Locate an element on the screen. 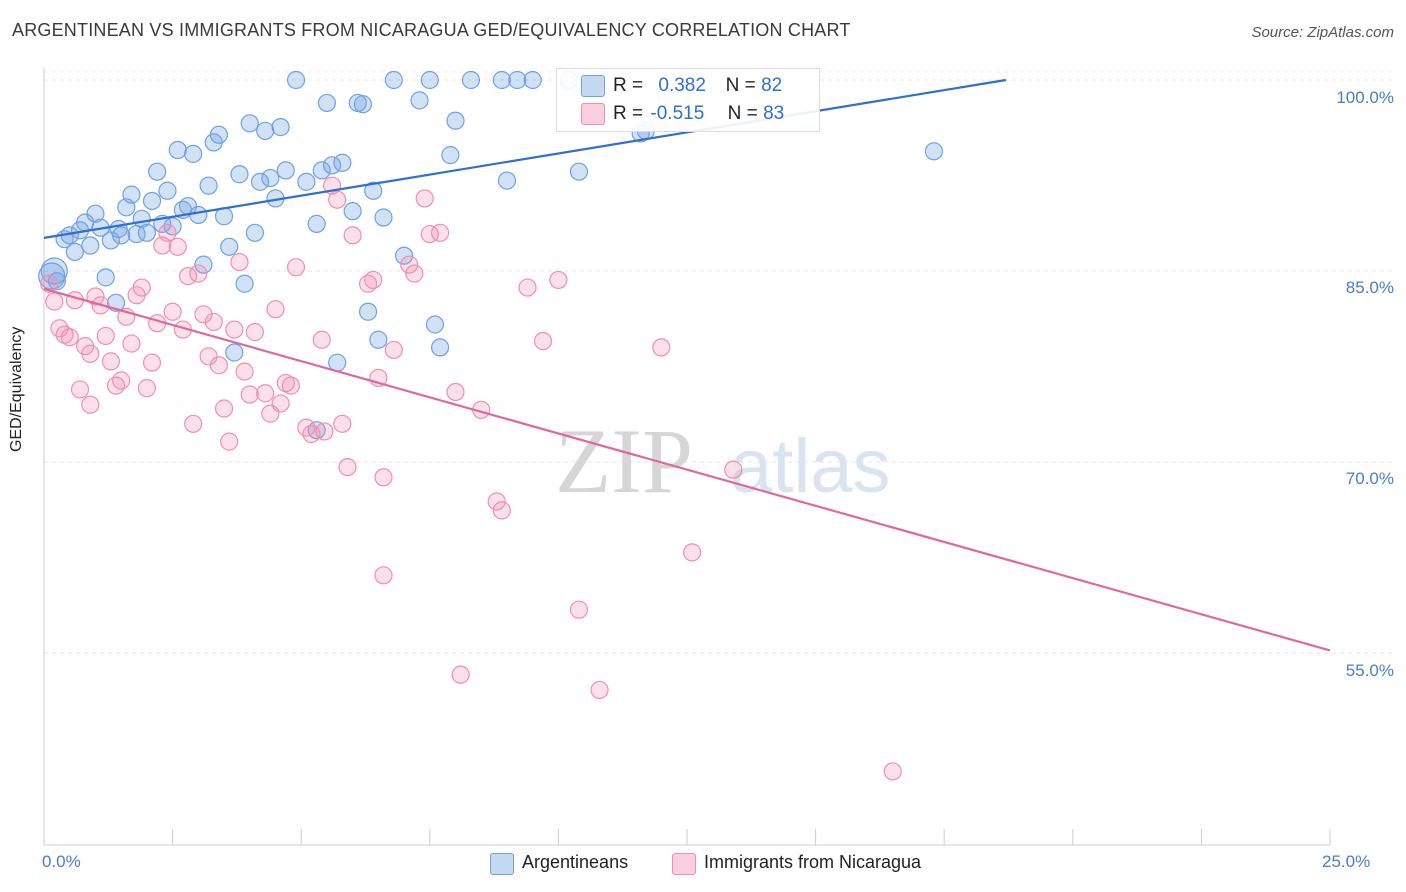 The image size is (1406, 892). bottom-legend-swatch-pink is located at coordinates (684, 864).